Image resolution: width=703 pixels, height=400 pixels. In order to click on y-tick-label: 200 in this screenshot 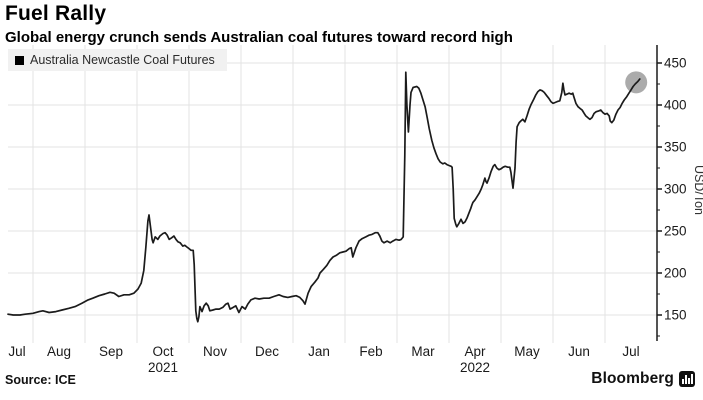, I will do `click(675, 273)`.